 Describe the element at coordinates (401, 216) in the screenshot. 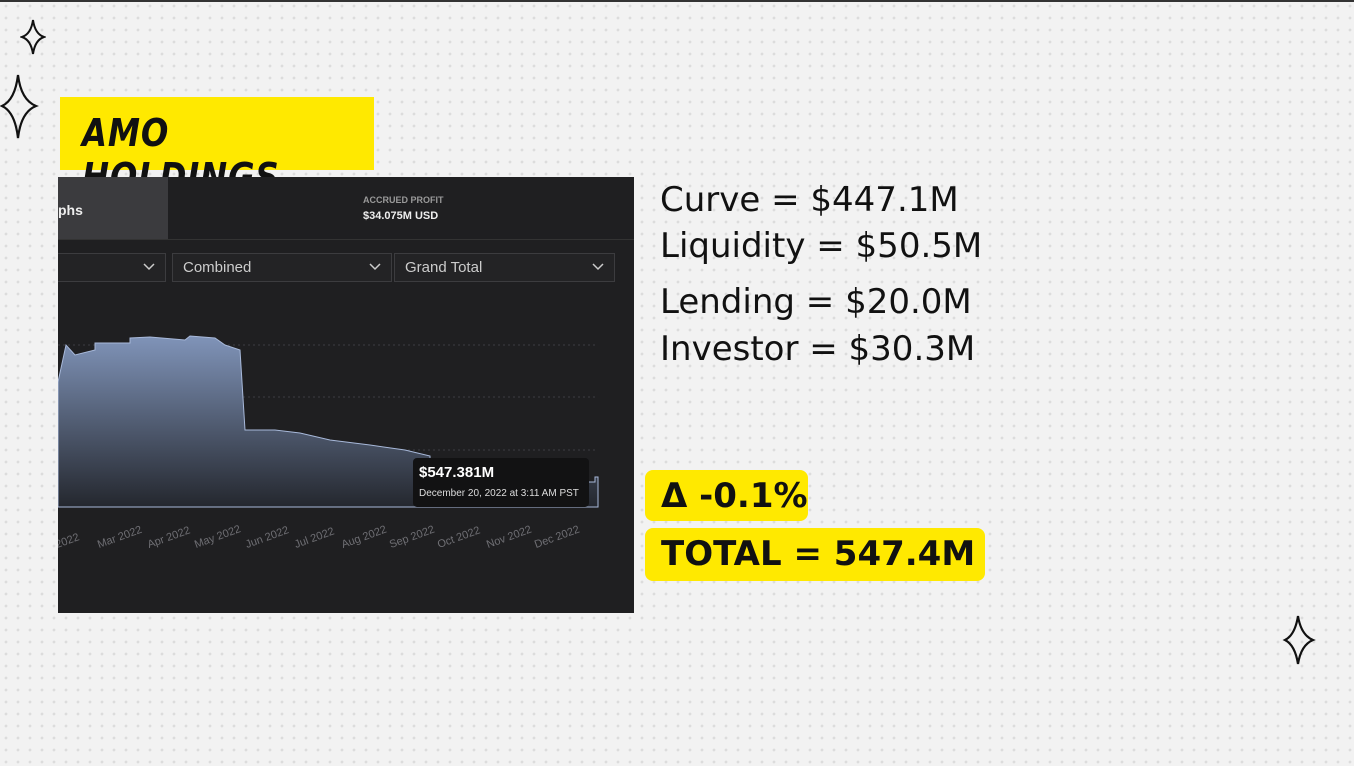

I see `accrued-profit-value: $34.075M USD` at that location.